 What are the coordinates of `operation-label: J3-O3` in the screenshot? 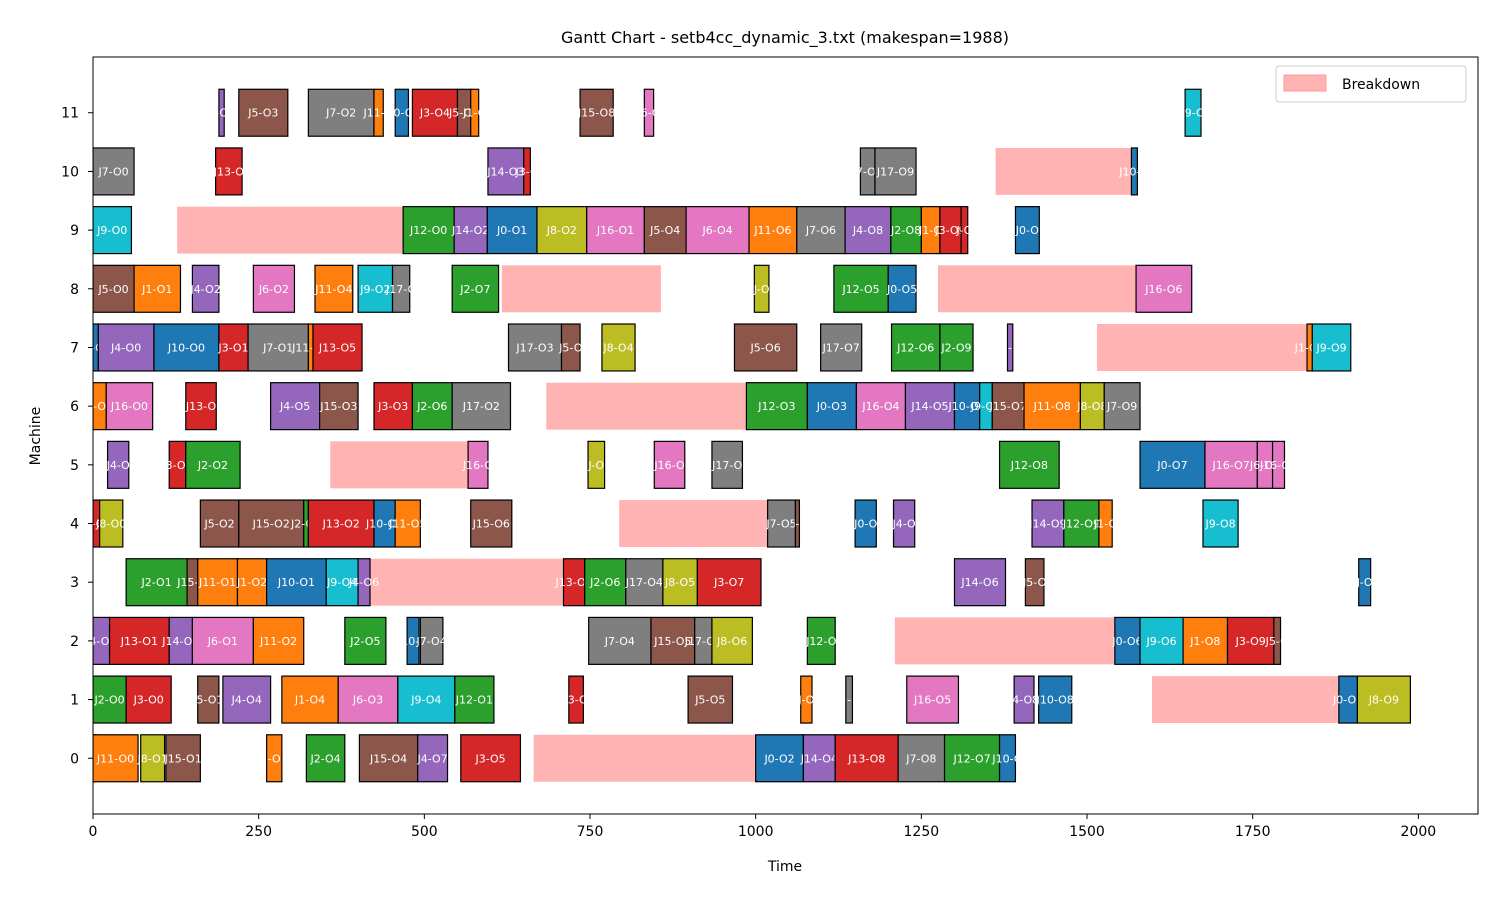 It's located at (392, 406).